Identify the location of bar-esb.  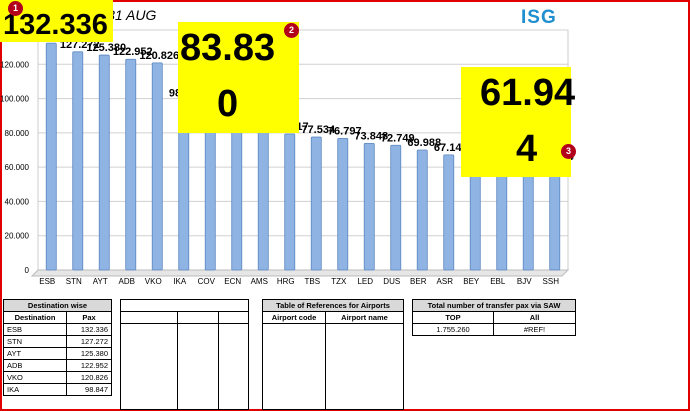
(51, 156).